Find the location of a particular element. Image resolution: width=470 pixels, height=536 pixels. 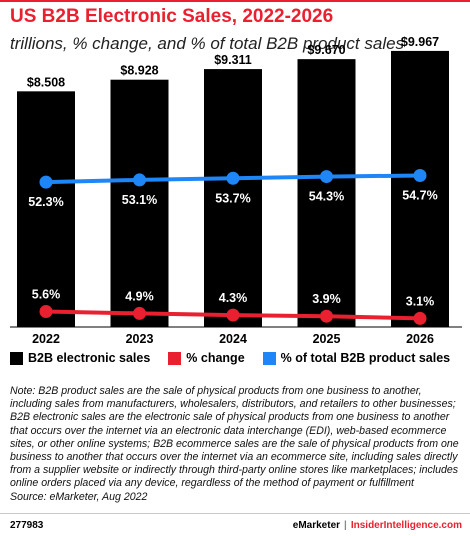

bar-2023 is located at coordinates (139, 203).